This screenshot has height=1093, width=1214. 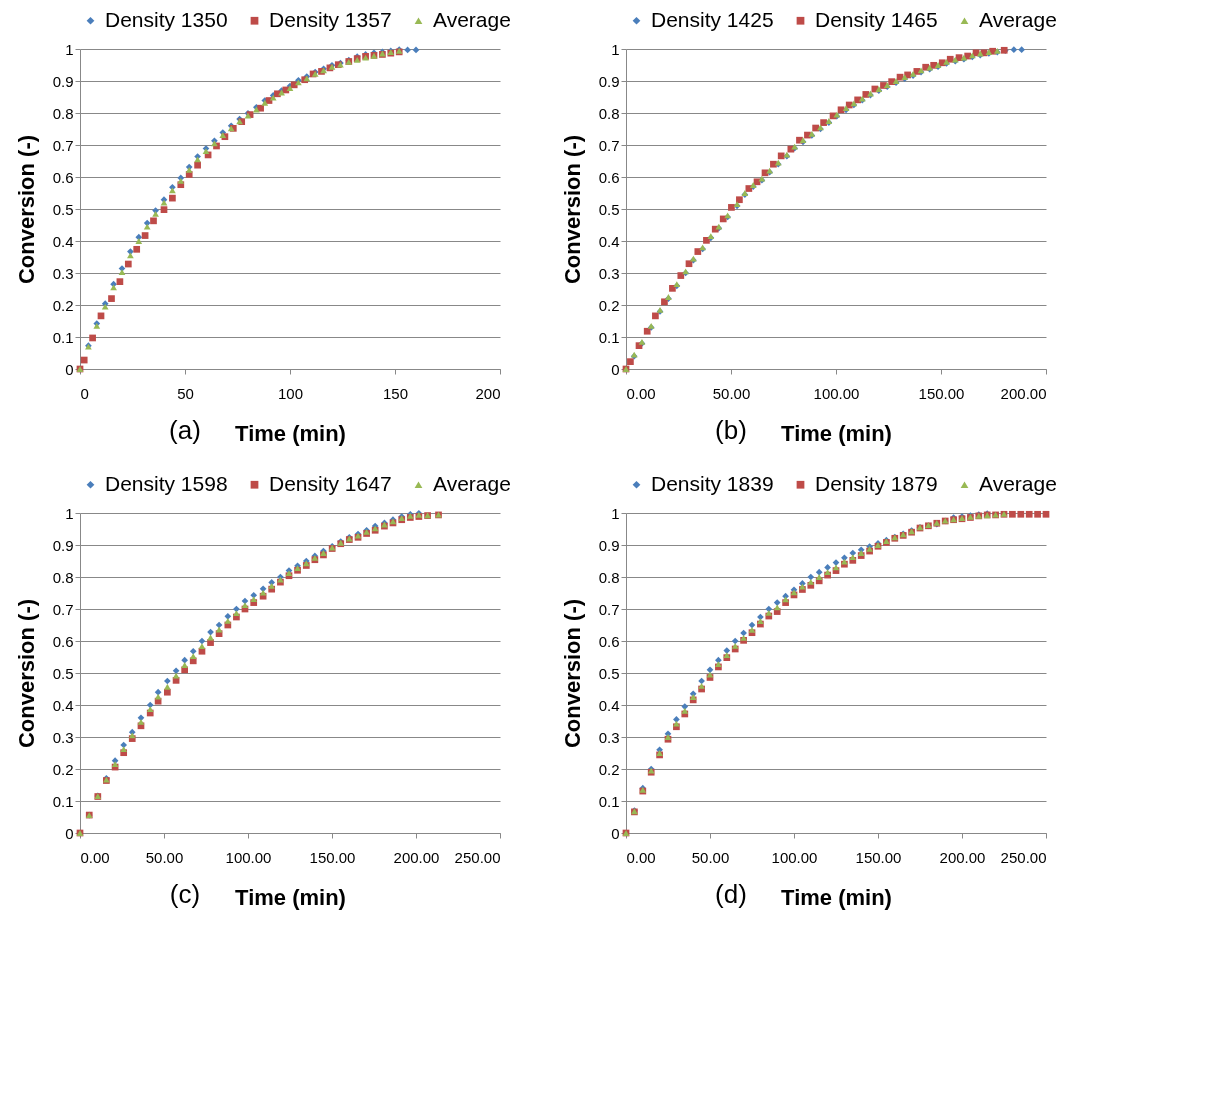 What do you see at coordinates (731, 430) in the screenshot?
I see `text: (b)` at bounding box center [731, 430].